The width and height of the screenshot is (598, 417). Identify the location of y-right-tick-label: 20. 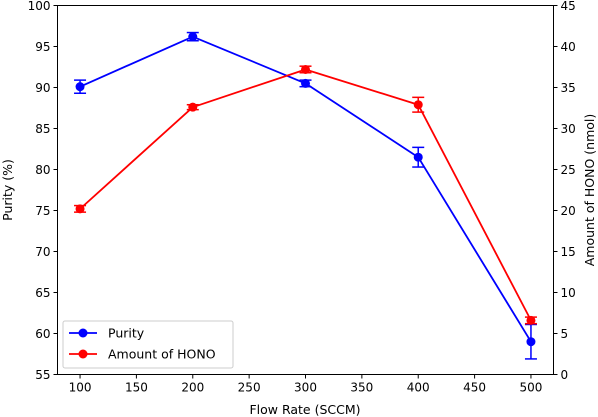
(568, 211).